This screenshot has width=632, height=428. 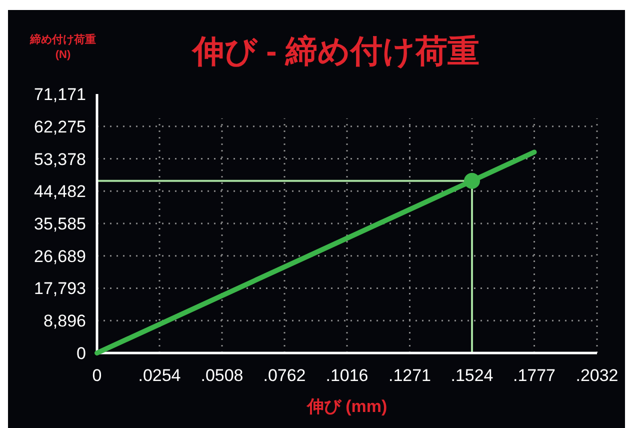 What do you see at coordinates (534, 375) in the screenshot?
I see `x-tick-label: .1777` at bounding box center [534, 375].